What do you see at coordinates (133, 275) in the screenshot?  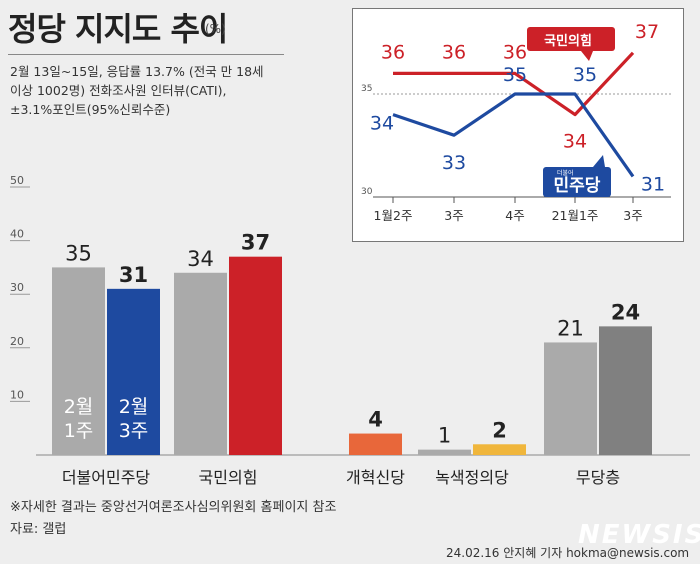 I see `data-label: 31` at bounding box center [133, 275].